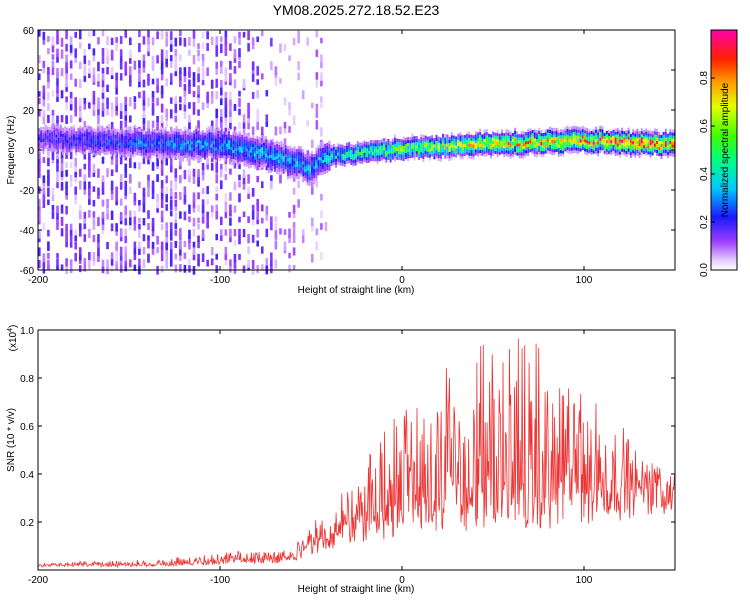  What do you see at coordinates (27, 231) in the screenshot?
I see `spectrogram-y-tick-label: -40` at bounding box center [27, 231].